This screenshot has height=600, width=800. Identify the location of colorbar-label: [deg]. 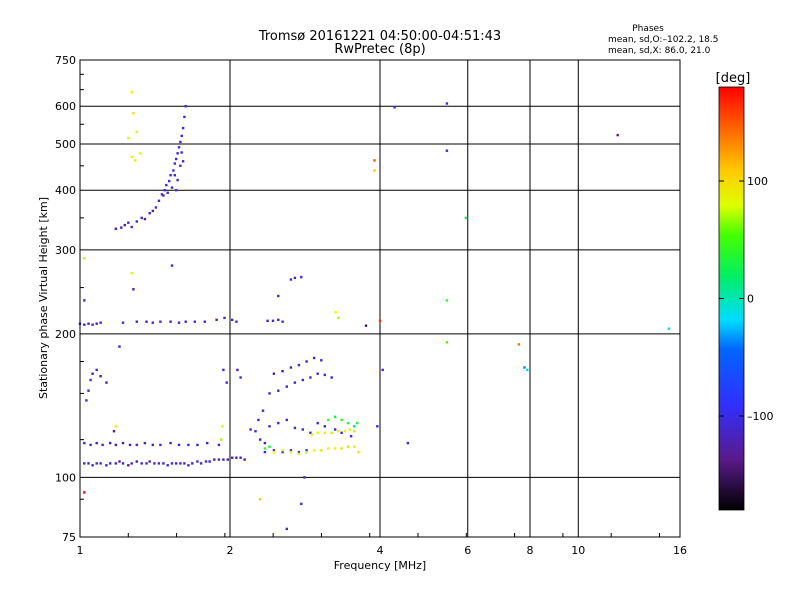
(733, 78).